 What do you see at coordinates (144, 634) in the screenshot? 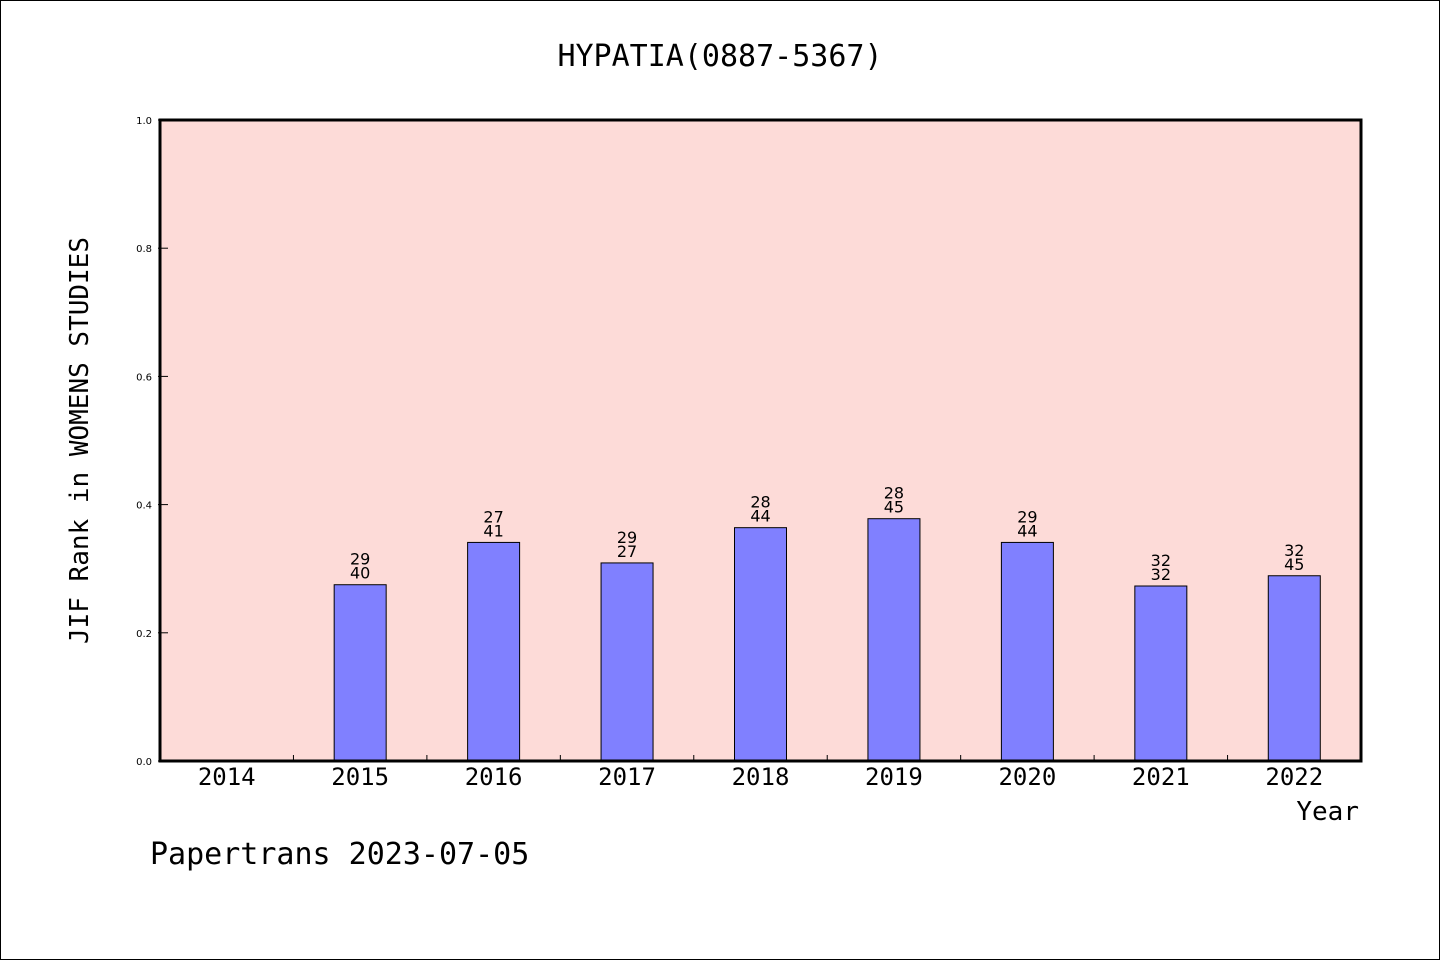
I see `y-tick-label: 0.2` at bounding box center [144, 634].